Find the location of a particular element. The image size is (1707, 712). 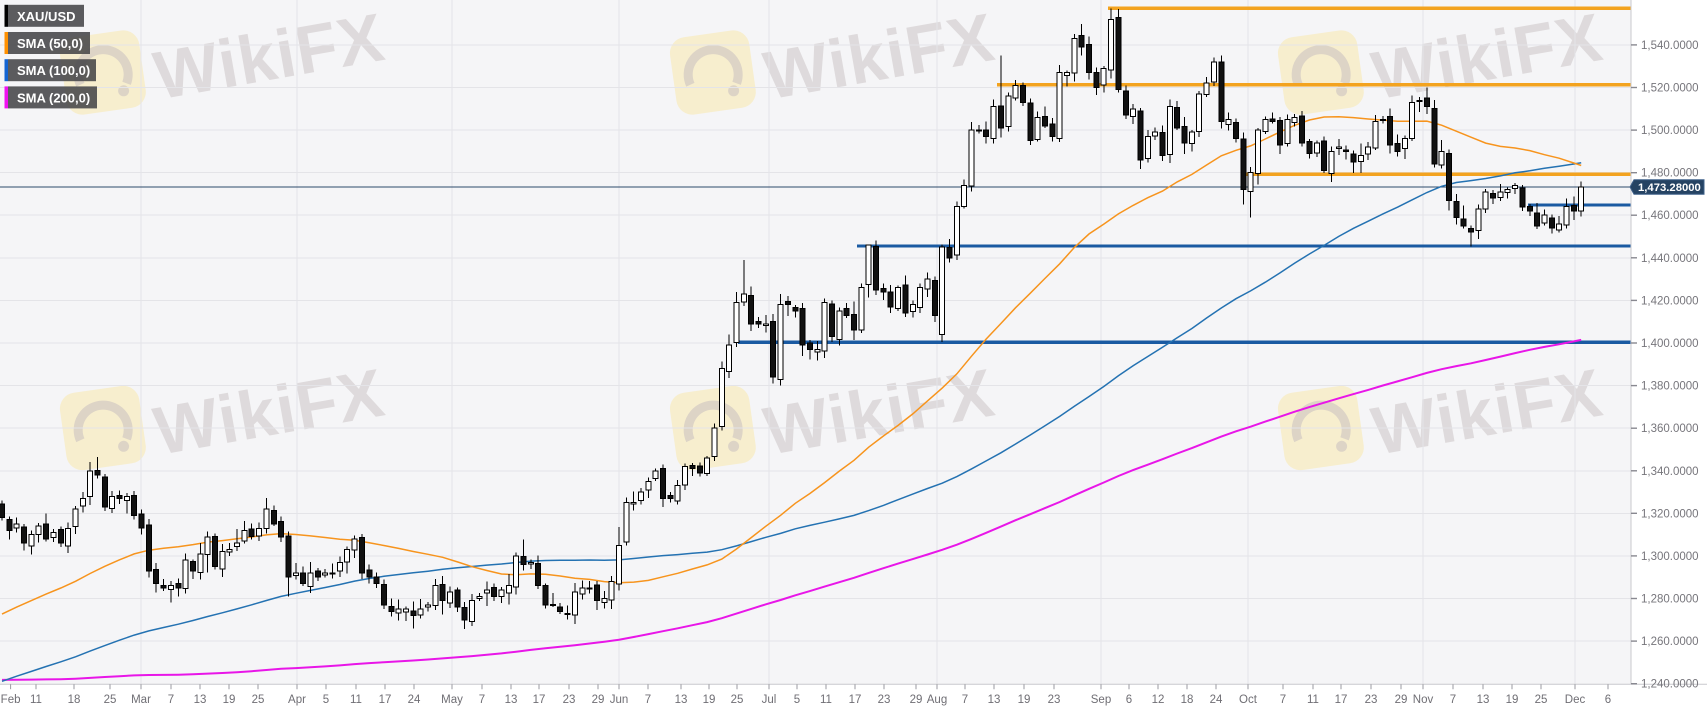

svg-text: 1,420.0000 is located at coordinates (1670, 301).